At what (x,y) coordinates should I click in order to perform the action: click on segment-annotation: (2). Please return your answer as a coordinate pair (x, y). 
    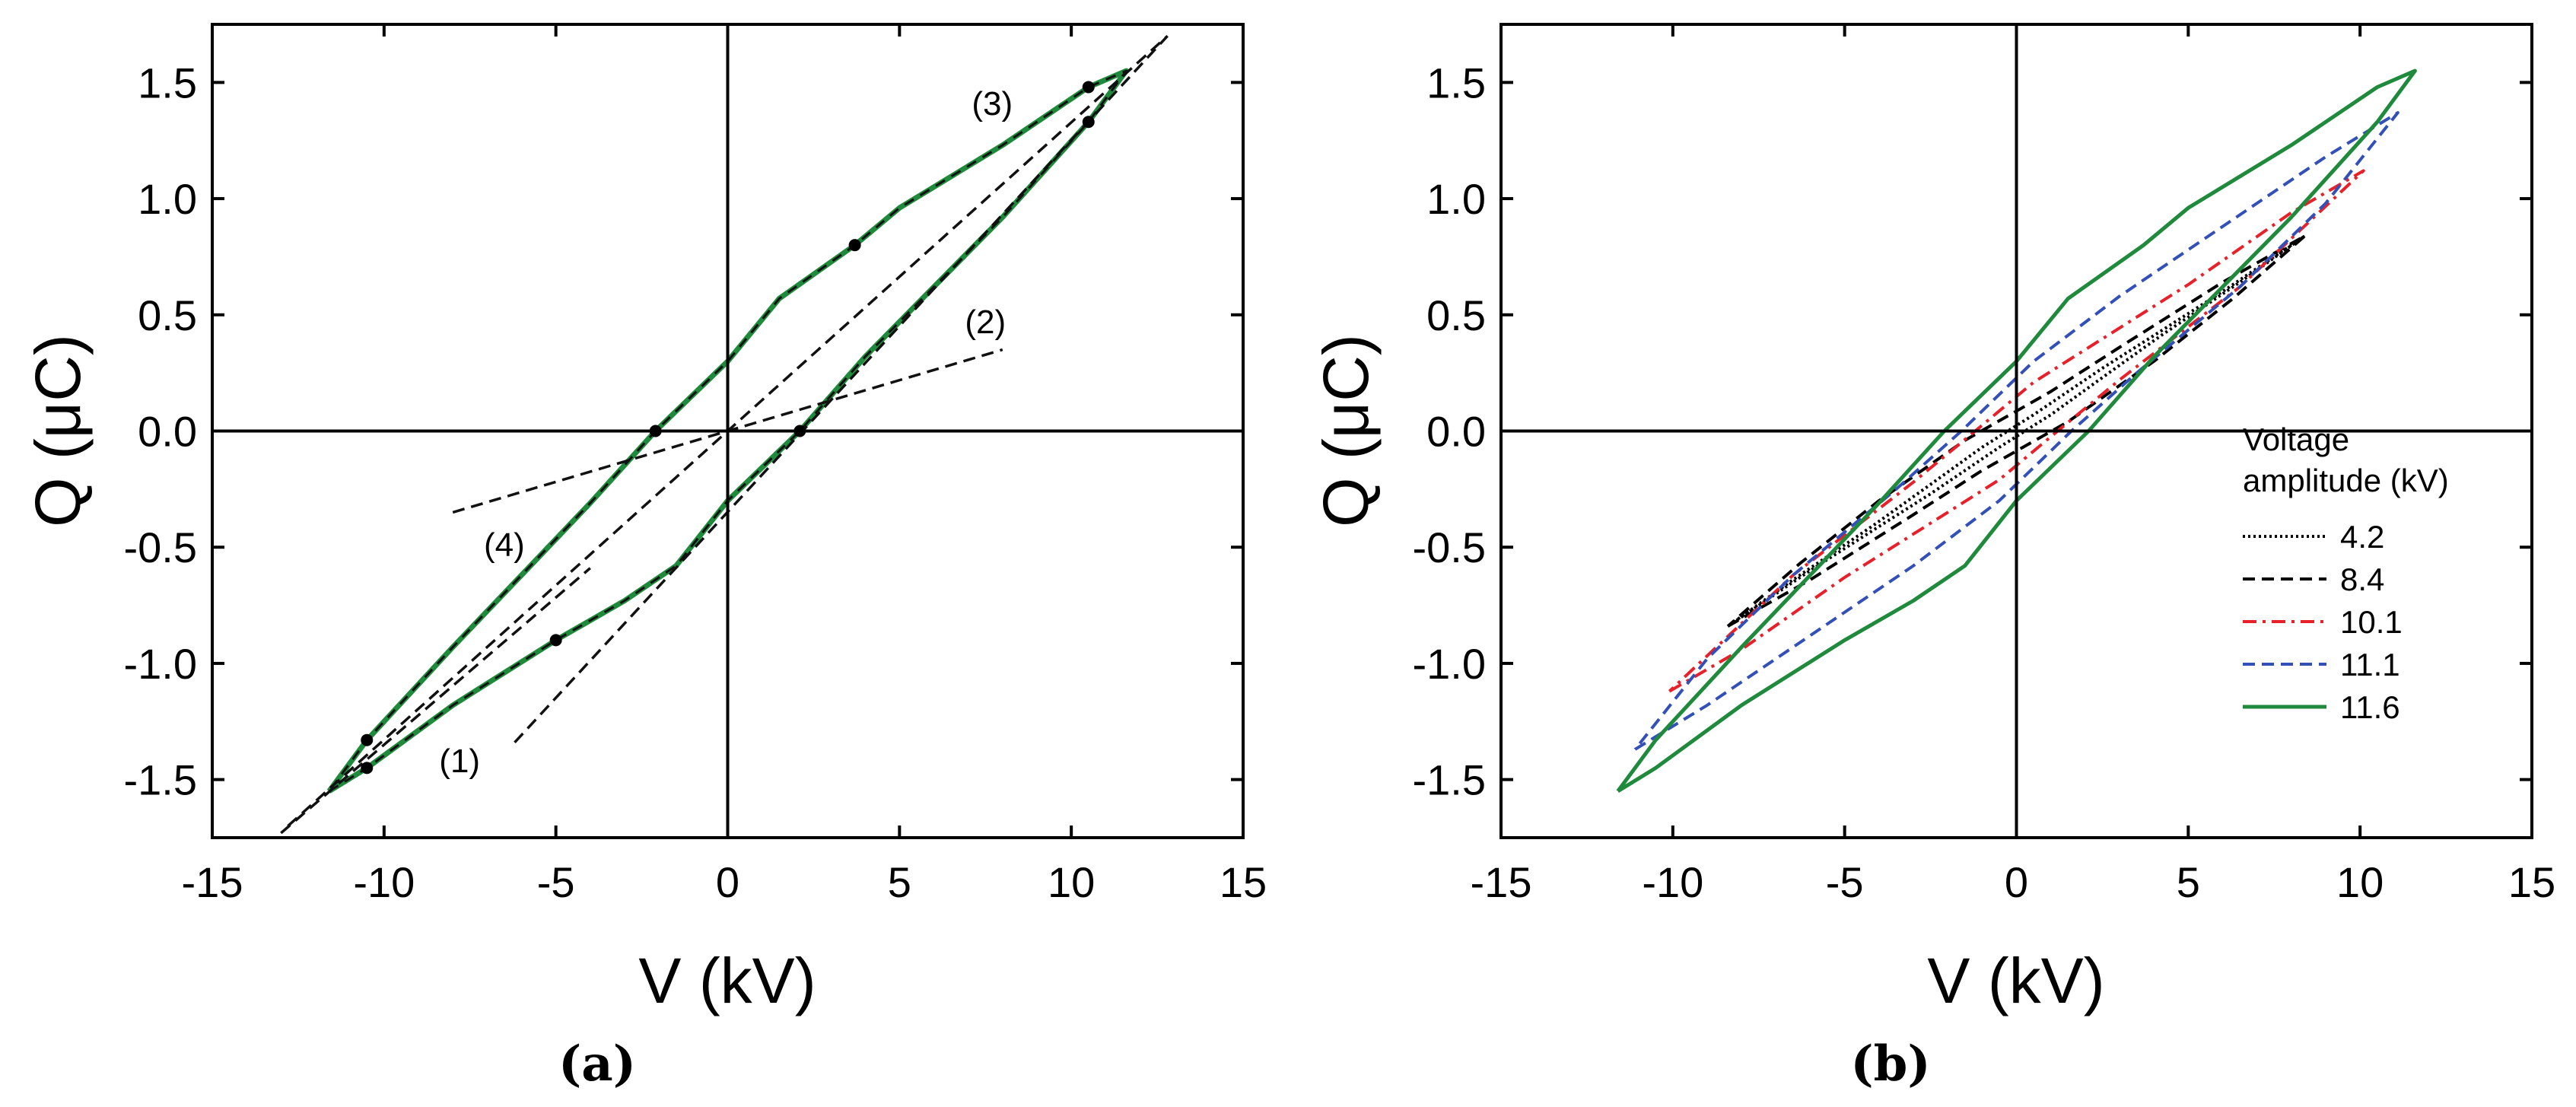
    Looking at the image, I should click on (986, 322).